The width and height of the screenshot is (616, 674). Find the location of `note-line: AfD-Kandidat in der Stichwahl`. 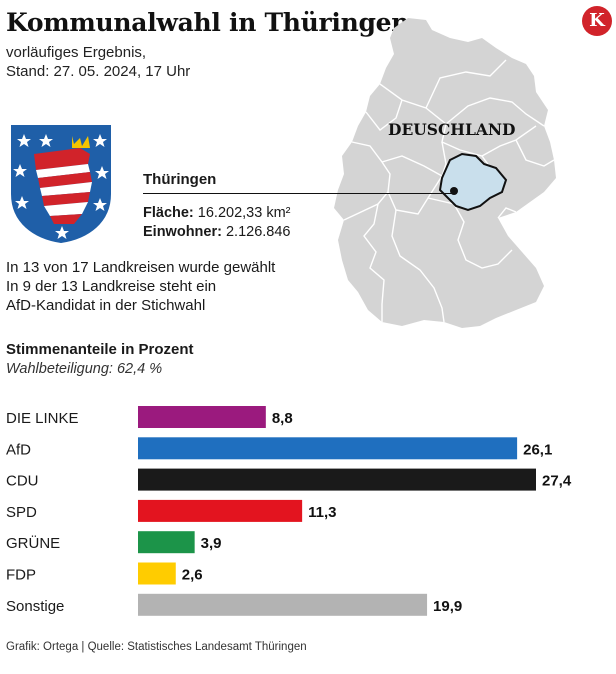

note-line: AfD-Kandidat in der Stichwahl is located at coordinates (106, 305).